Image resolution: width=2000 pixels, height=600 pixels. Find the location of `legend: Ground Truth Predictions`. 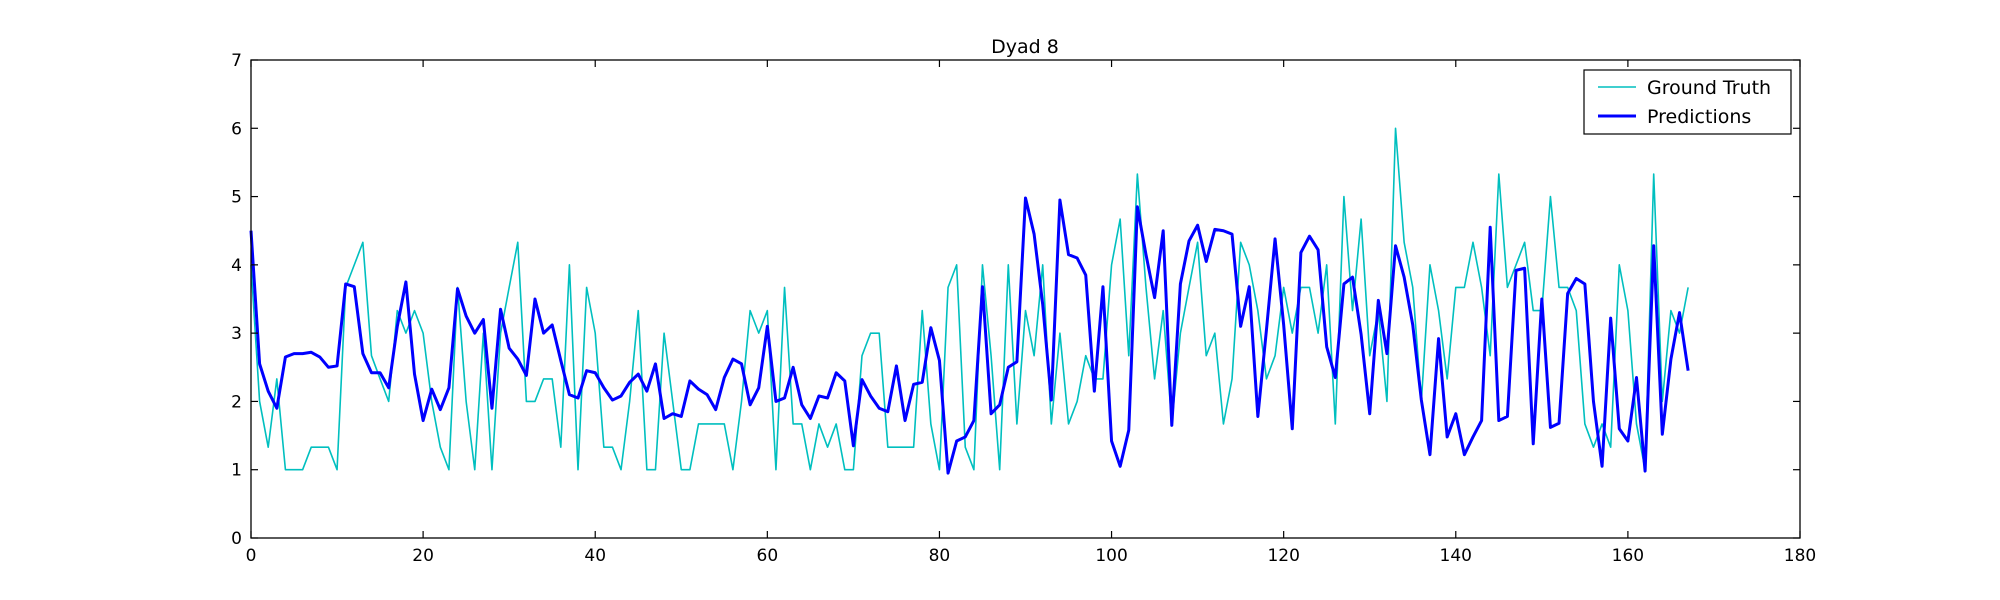

legend: Ground Truth Predictions is located at coordinates (1687, 102).